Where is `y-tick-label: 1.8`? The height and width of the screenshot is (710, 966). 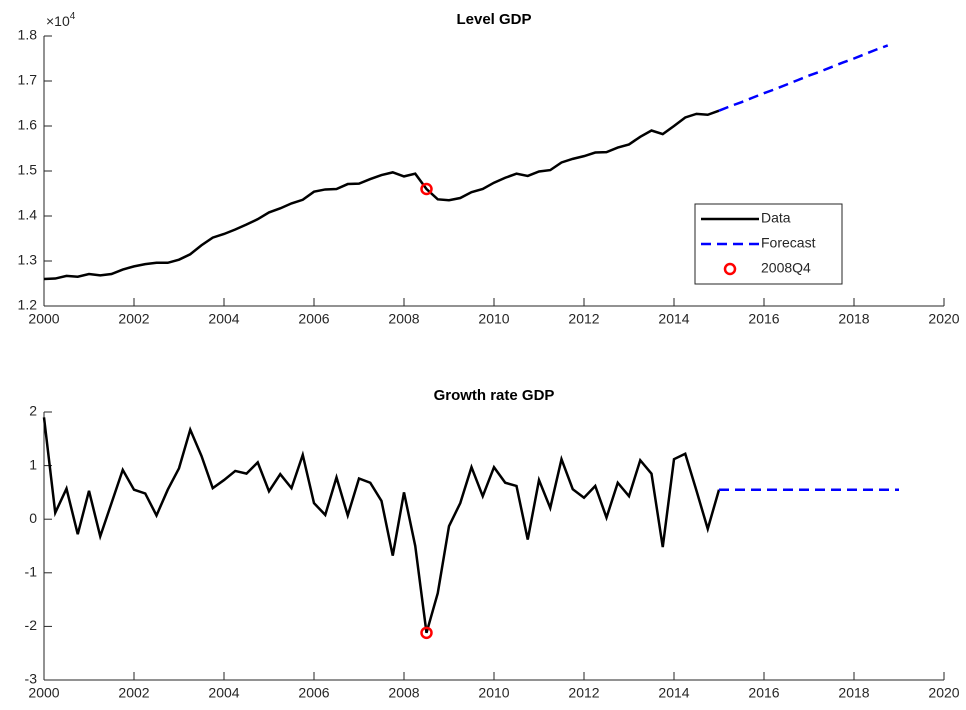
y-tick-label: 1.8 is located at coordinates (28, 35).